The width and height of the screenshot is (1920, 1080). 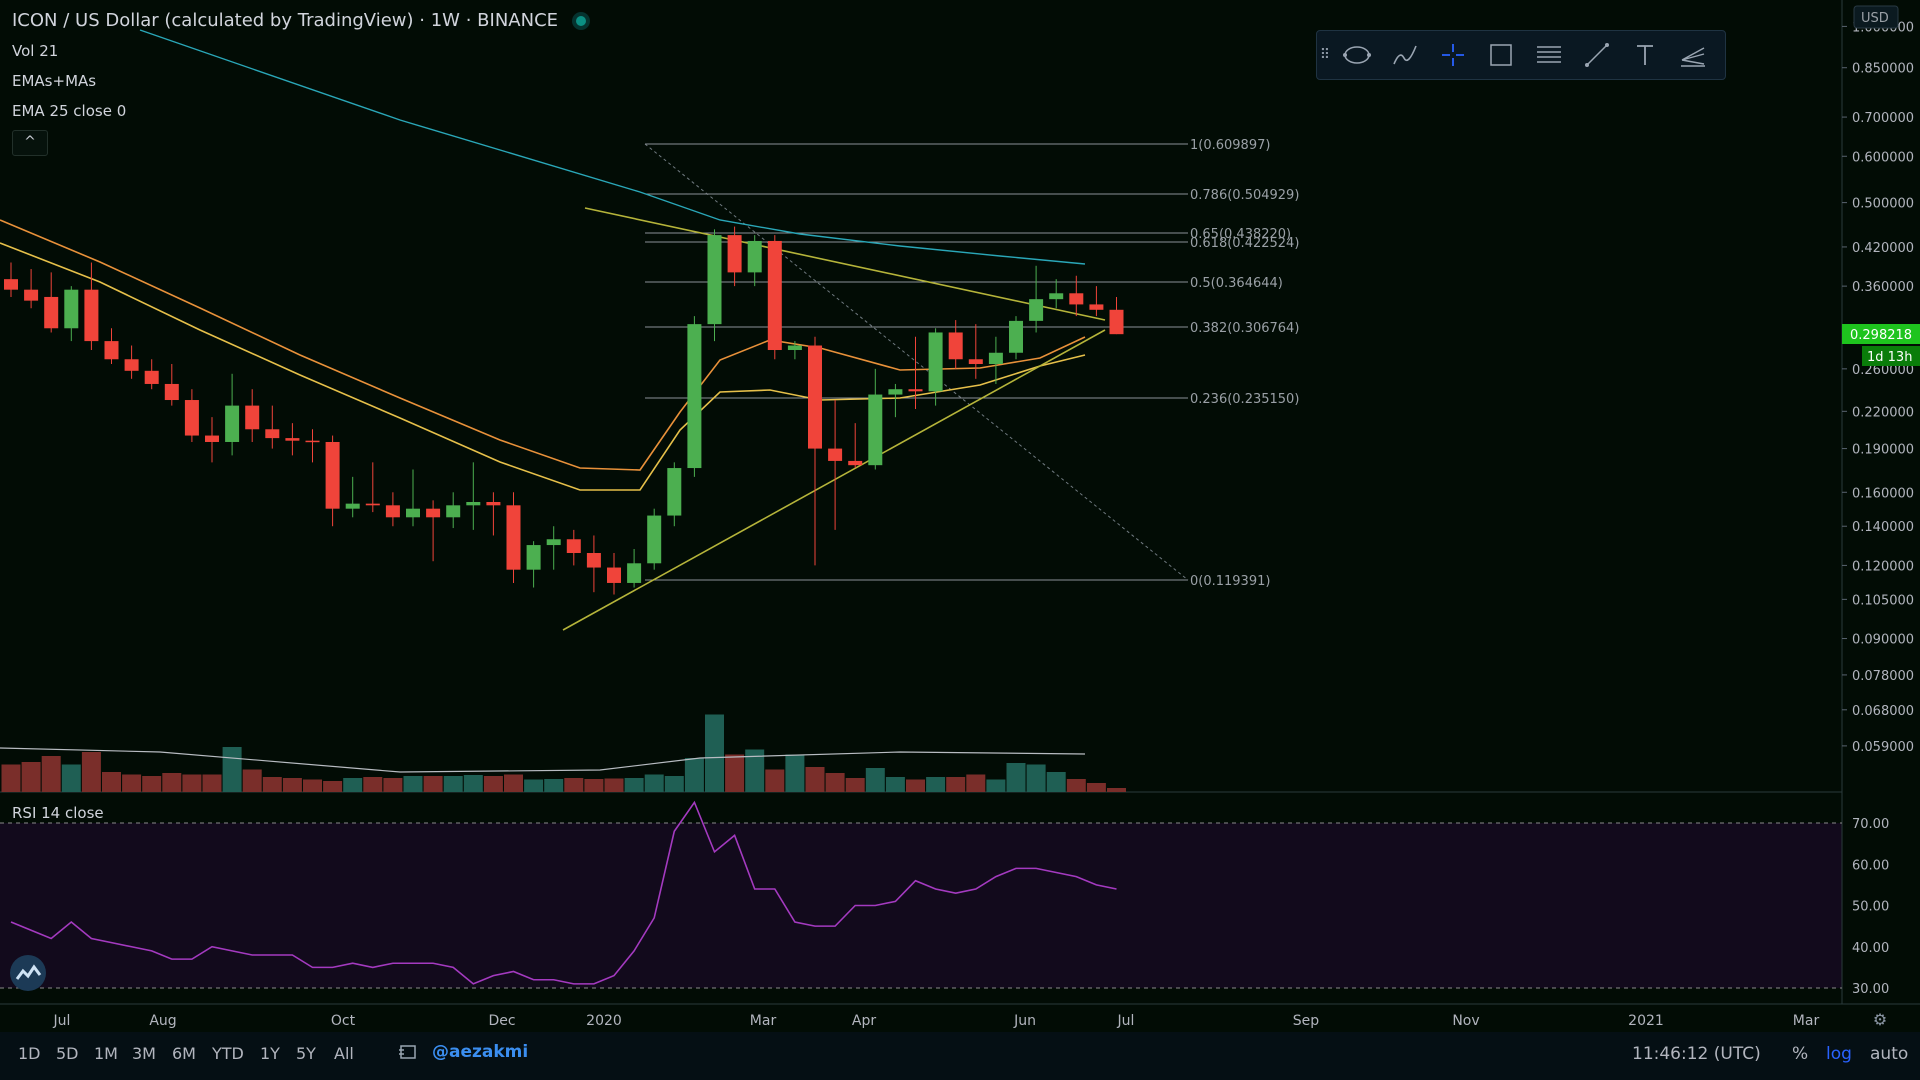 I want to click on timeframe-button-all: All, so click(x=344, y=1053).